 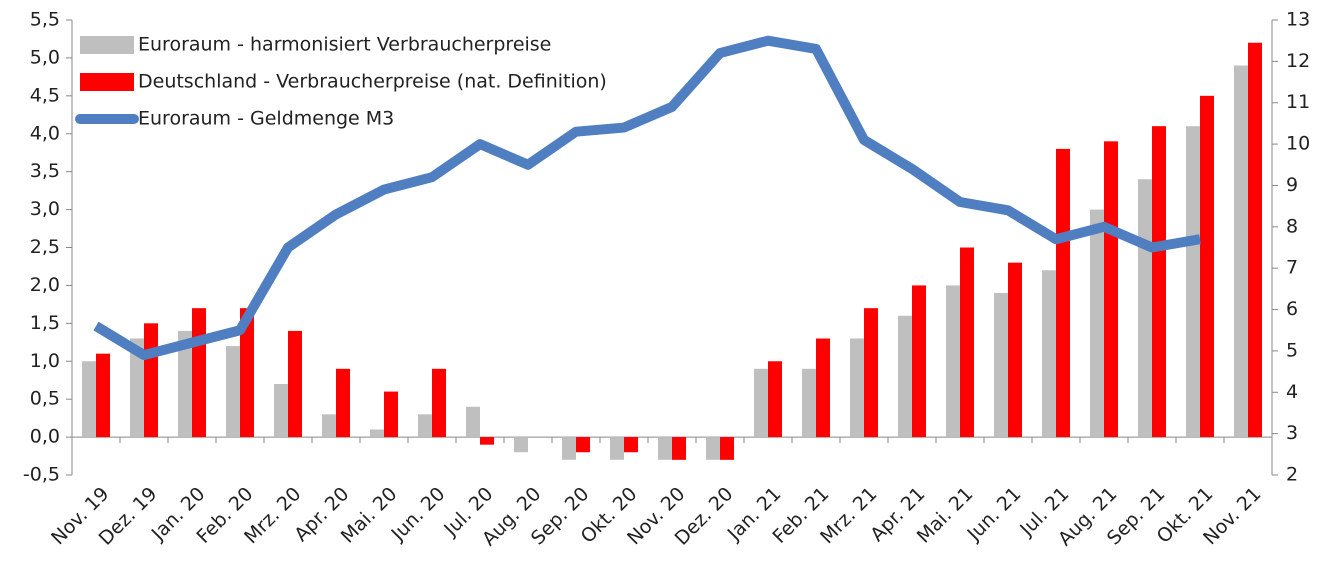 What do you see at coordinates (45, 323) in the screenshot?
I see `y-tick-label: 1,5` at bounding box center [45, 323].